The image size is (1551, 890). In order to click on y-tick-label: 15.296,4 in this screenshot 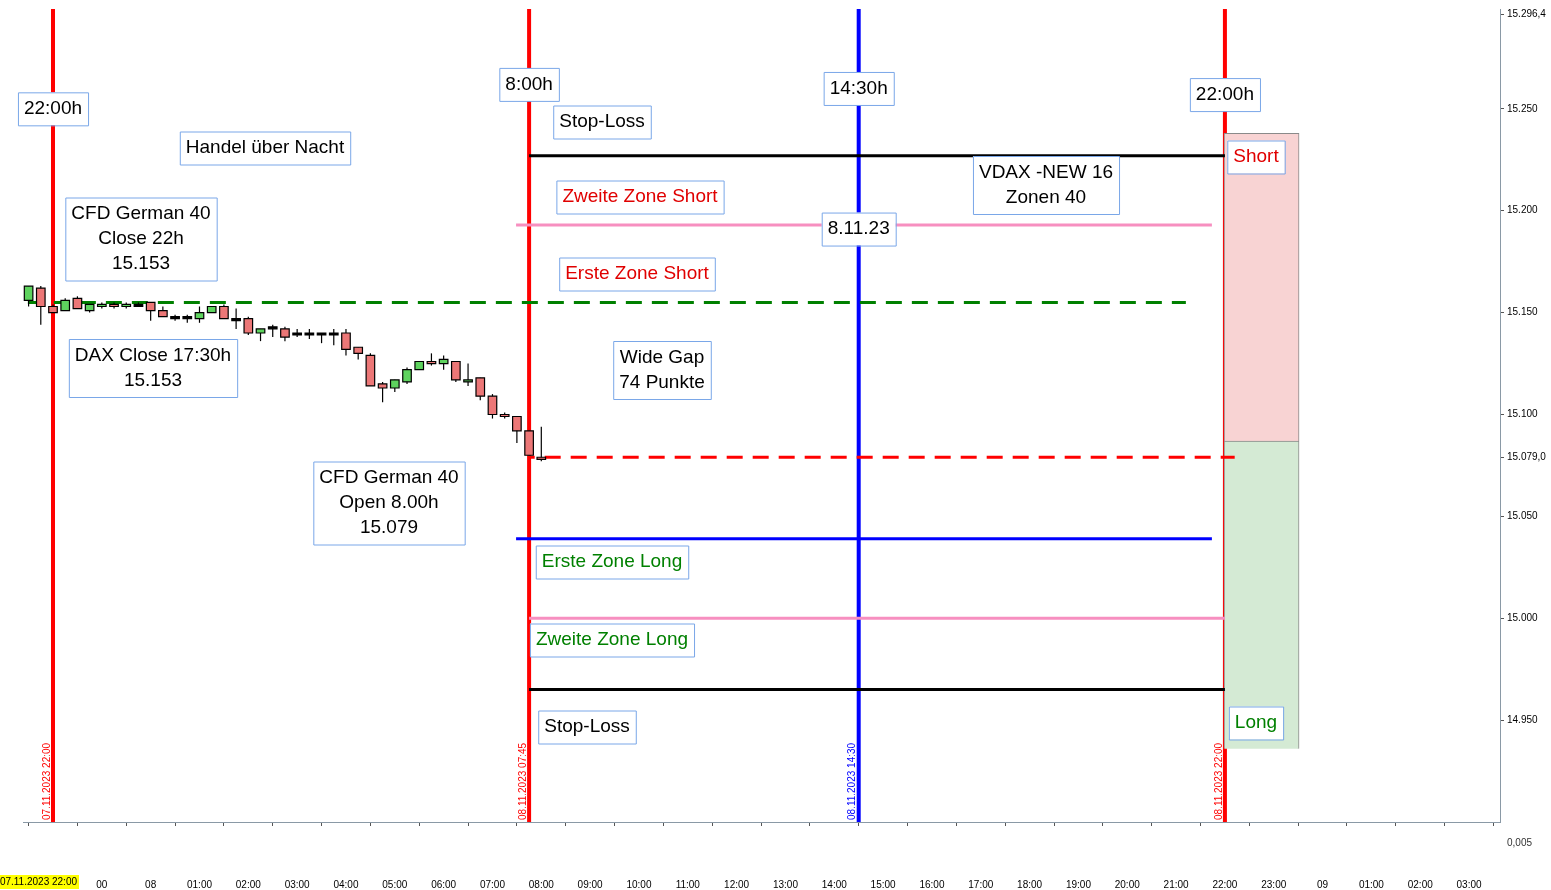, I will do `click(1527, 14)`.